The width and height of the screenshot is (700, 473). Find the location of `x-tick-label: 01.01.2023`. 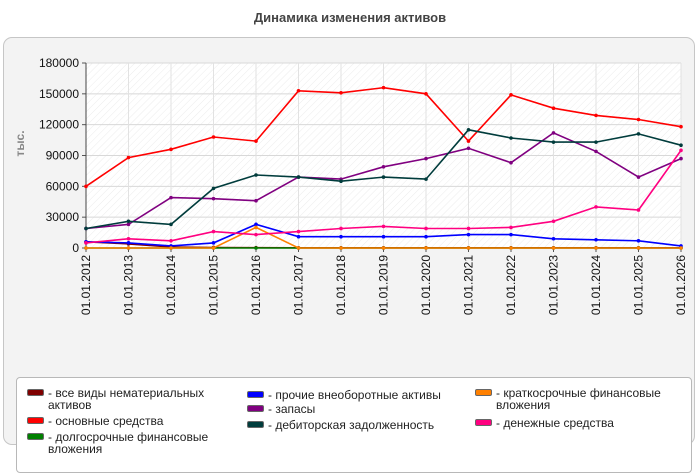

x-tick-label: 01.01.2023 is located at coordinates (554, 285).